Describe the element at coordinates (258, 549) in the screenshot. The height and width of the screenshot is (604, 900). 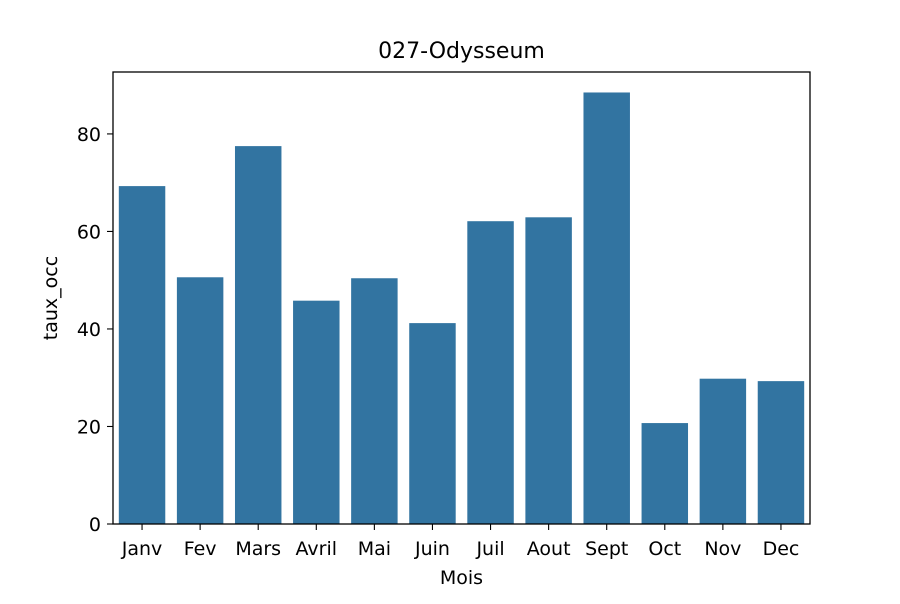
I see `x-tick-label: Mars` at that location.